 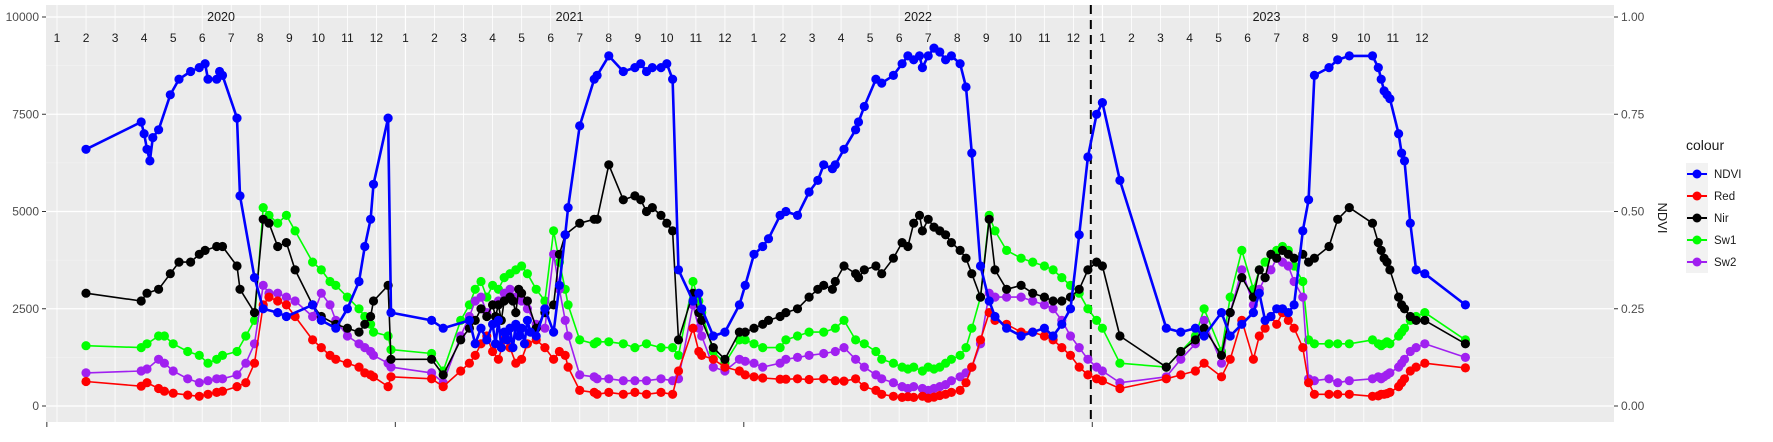 What do you see at coordinates (25, 114) in the screenshot?
I see `y-tick-label-left: 7500` at bounding box center [25, 114].